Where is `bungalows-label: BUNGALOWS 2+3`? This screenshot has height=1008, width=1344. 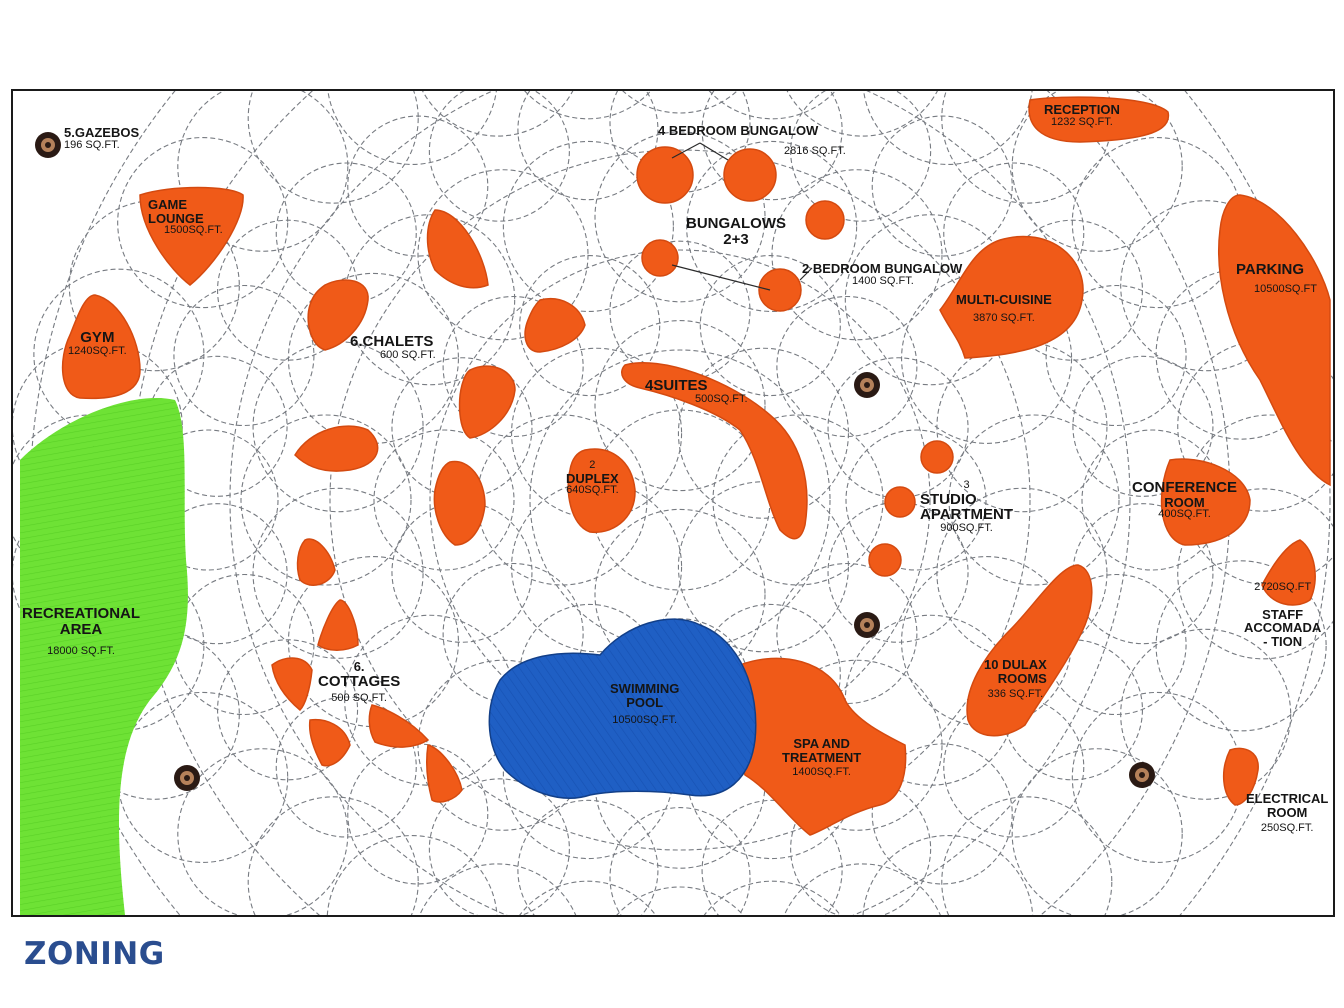
bungalows-label: BUNGALOWS 2+3 is located at coordinates (736, 232).